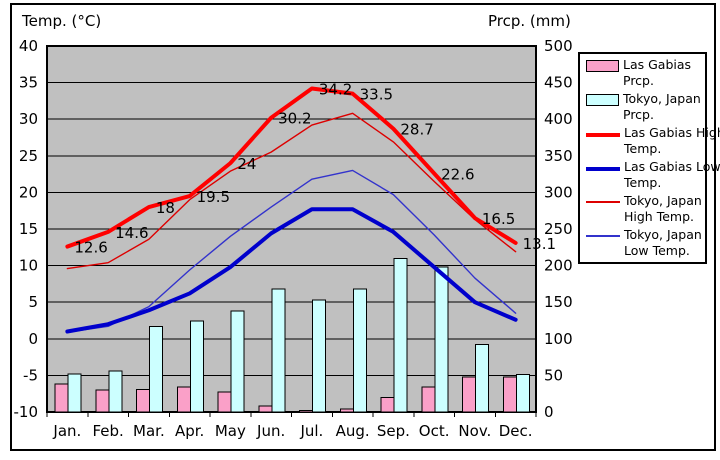 The width and height of the screenshot is (720, 460). I want to click on data-label: 19.5, so click(213, 197).